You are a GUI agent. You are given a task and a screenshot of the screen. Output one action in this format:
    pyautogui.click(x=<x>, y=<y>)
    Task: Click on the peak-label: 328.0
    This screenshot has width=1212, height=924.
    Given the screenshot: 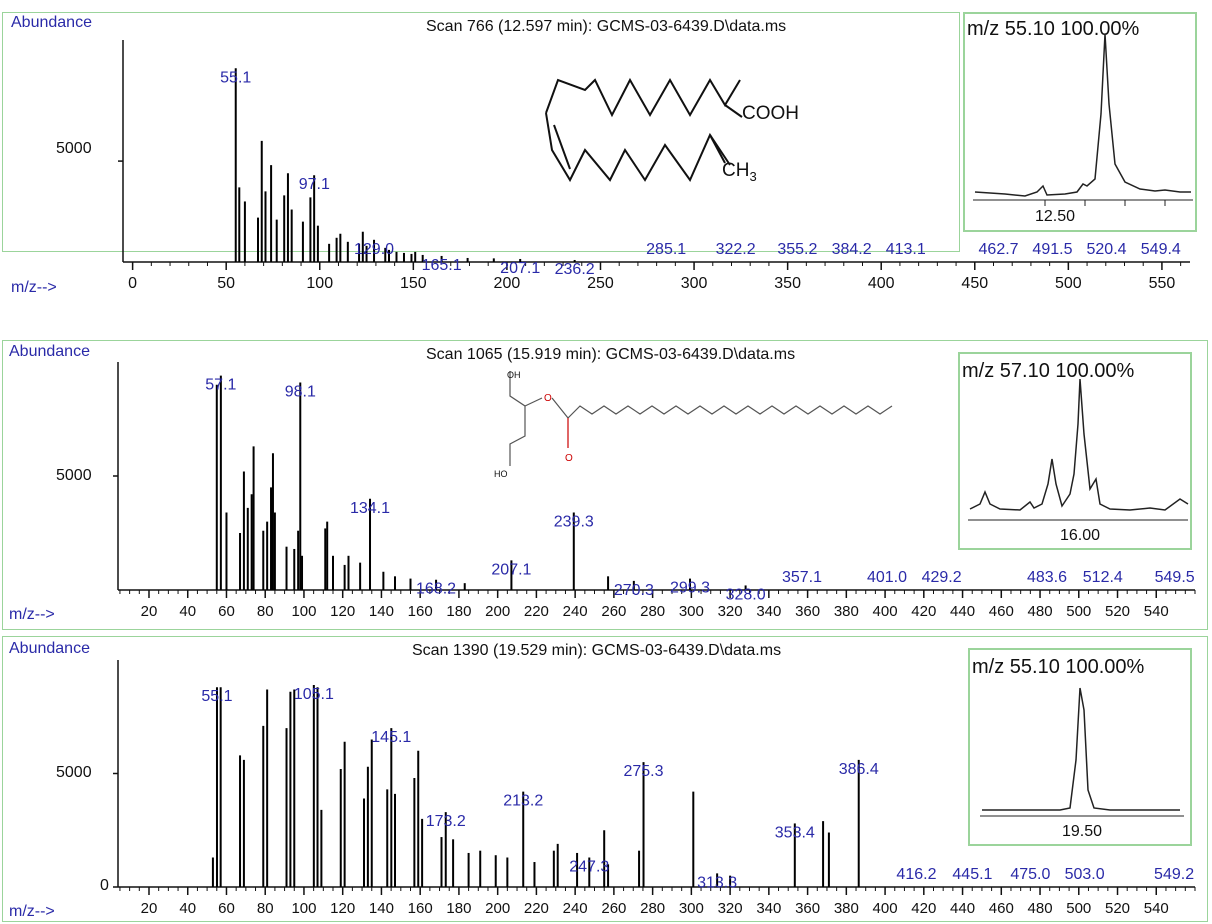 What is the action you would take?
    pyautogui.click(x=746, y=594)
    